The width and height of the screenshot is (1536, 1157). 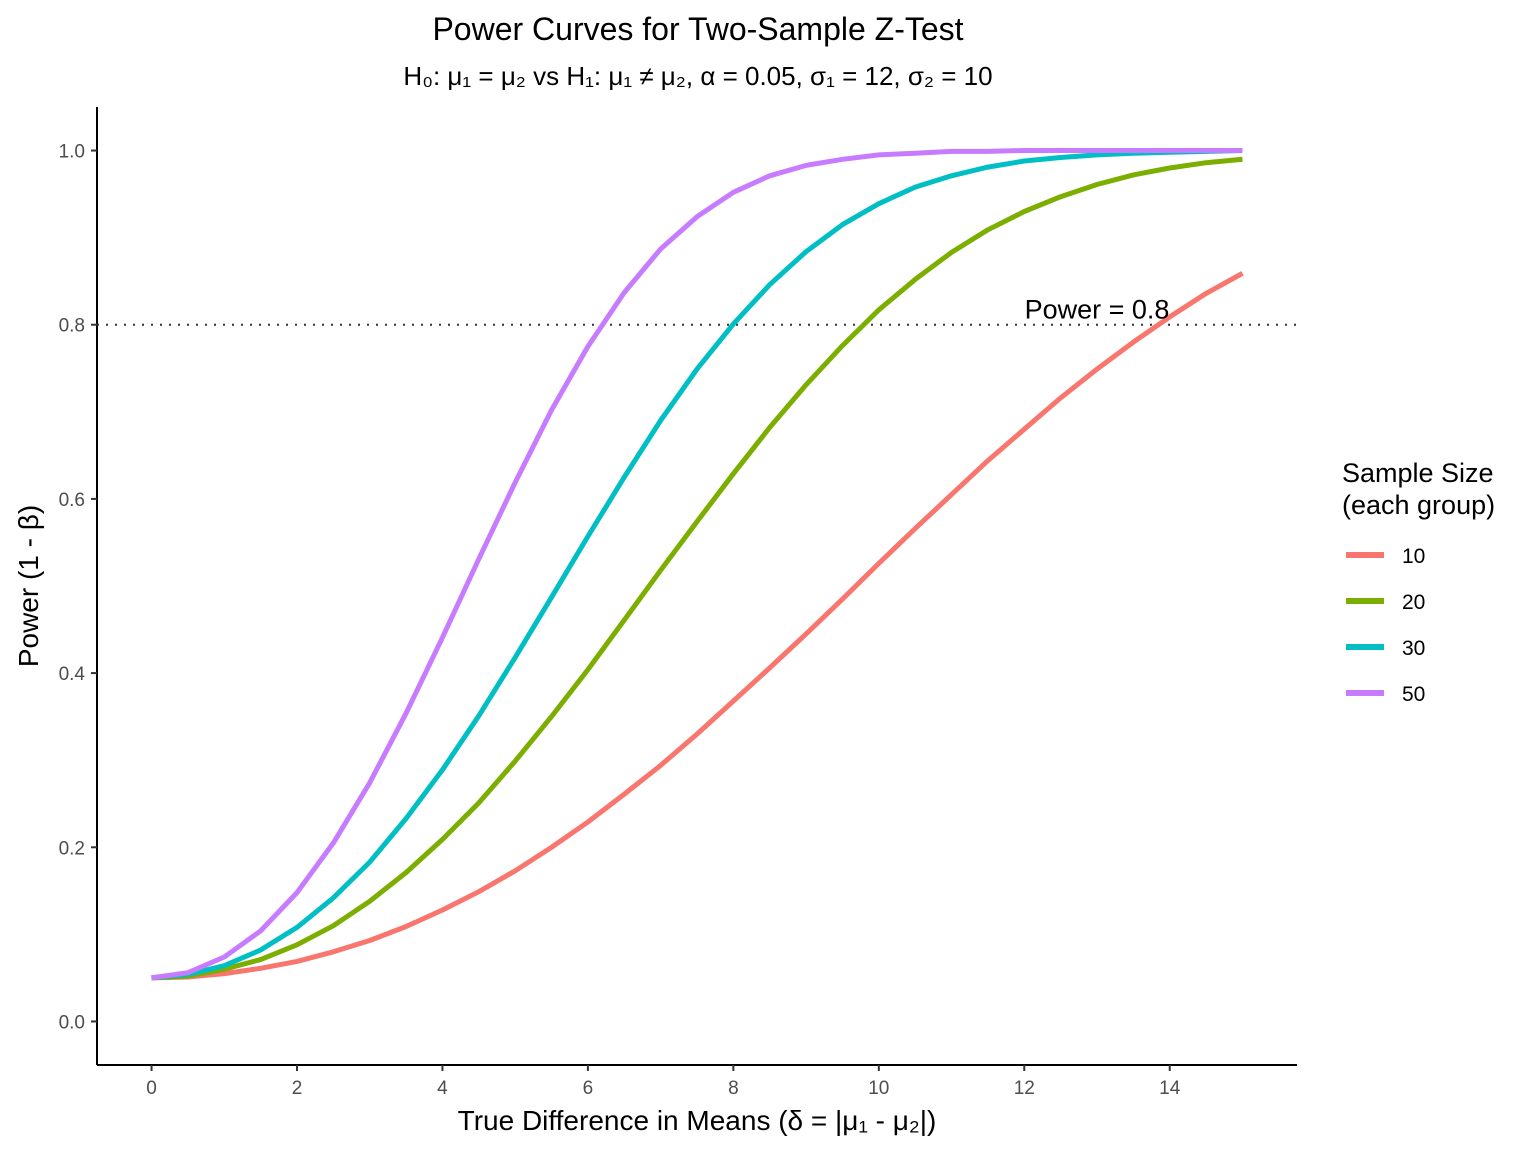 I want to click on x-tick-label: 14, so click(x=1170, y=1088).